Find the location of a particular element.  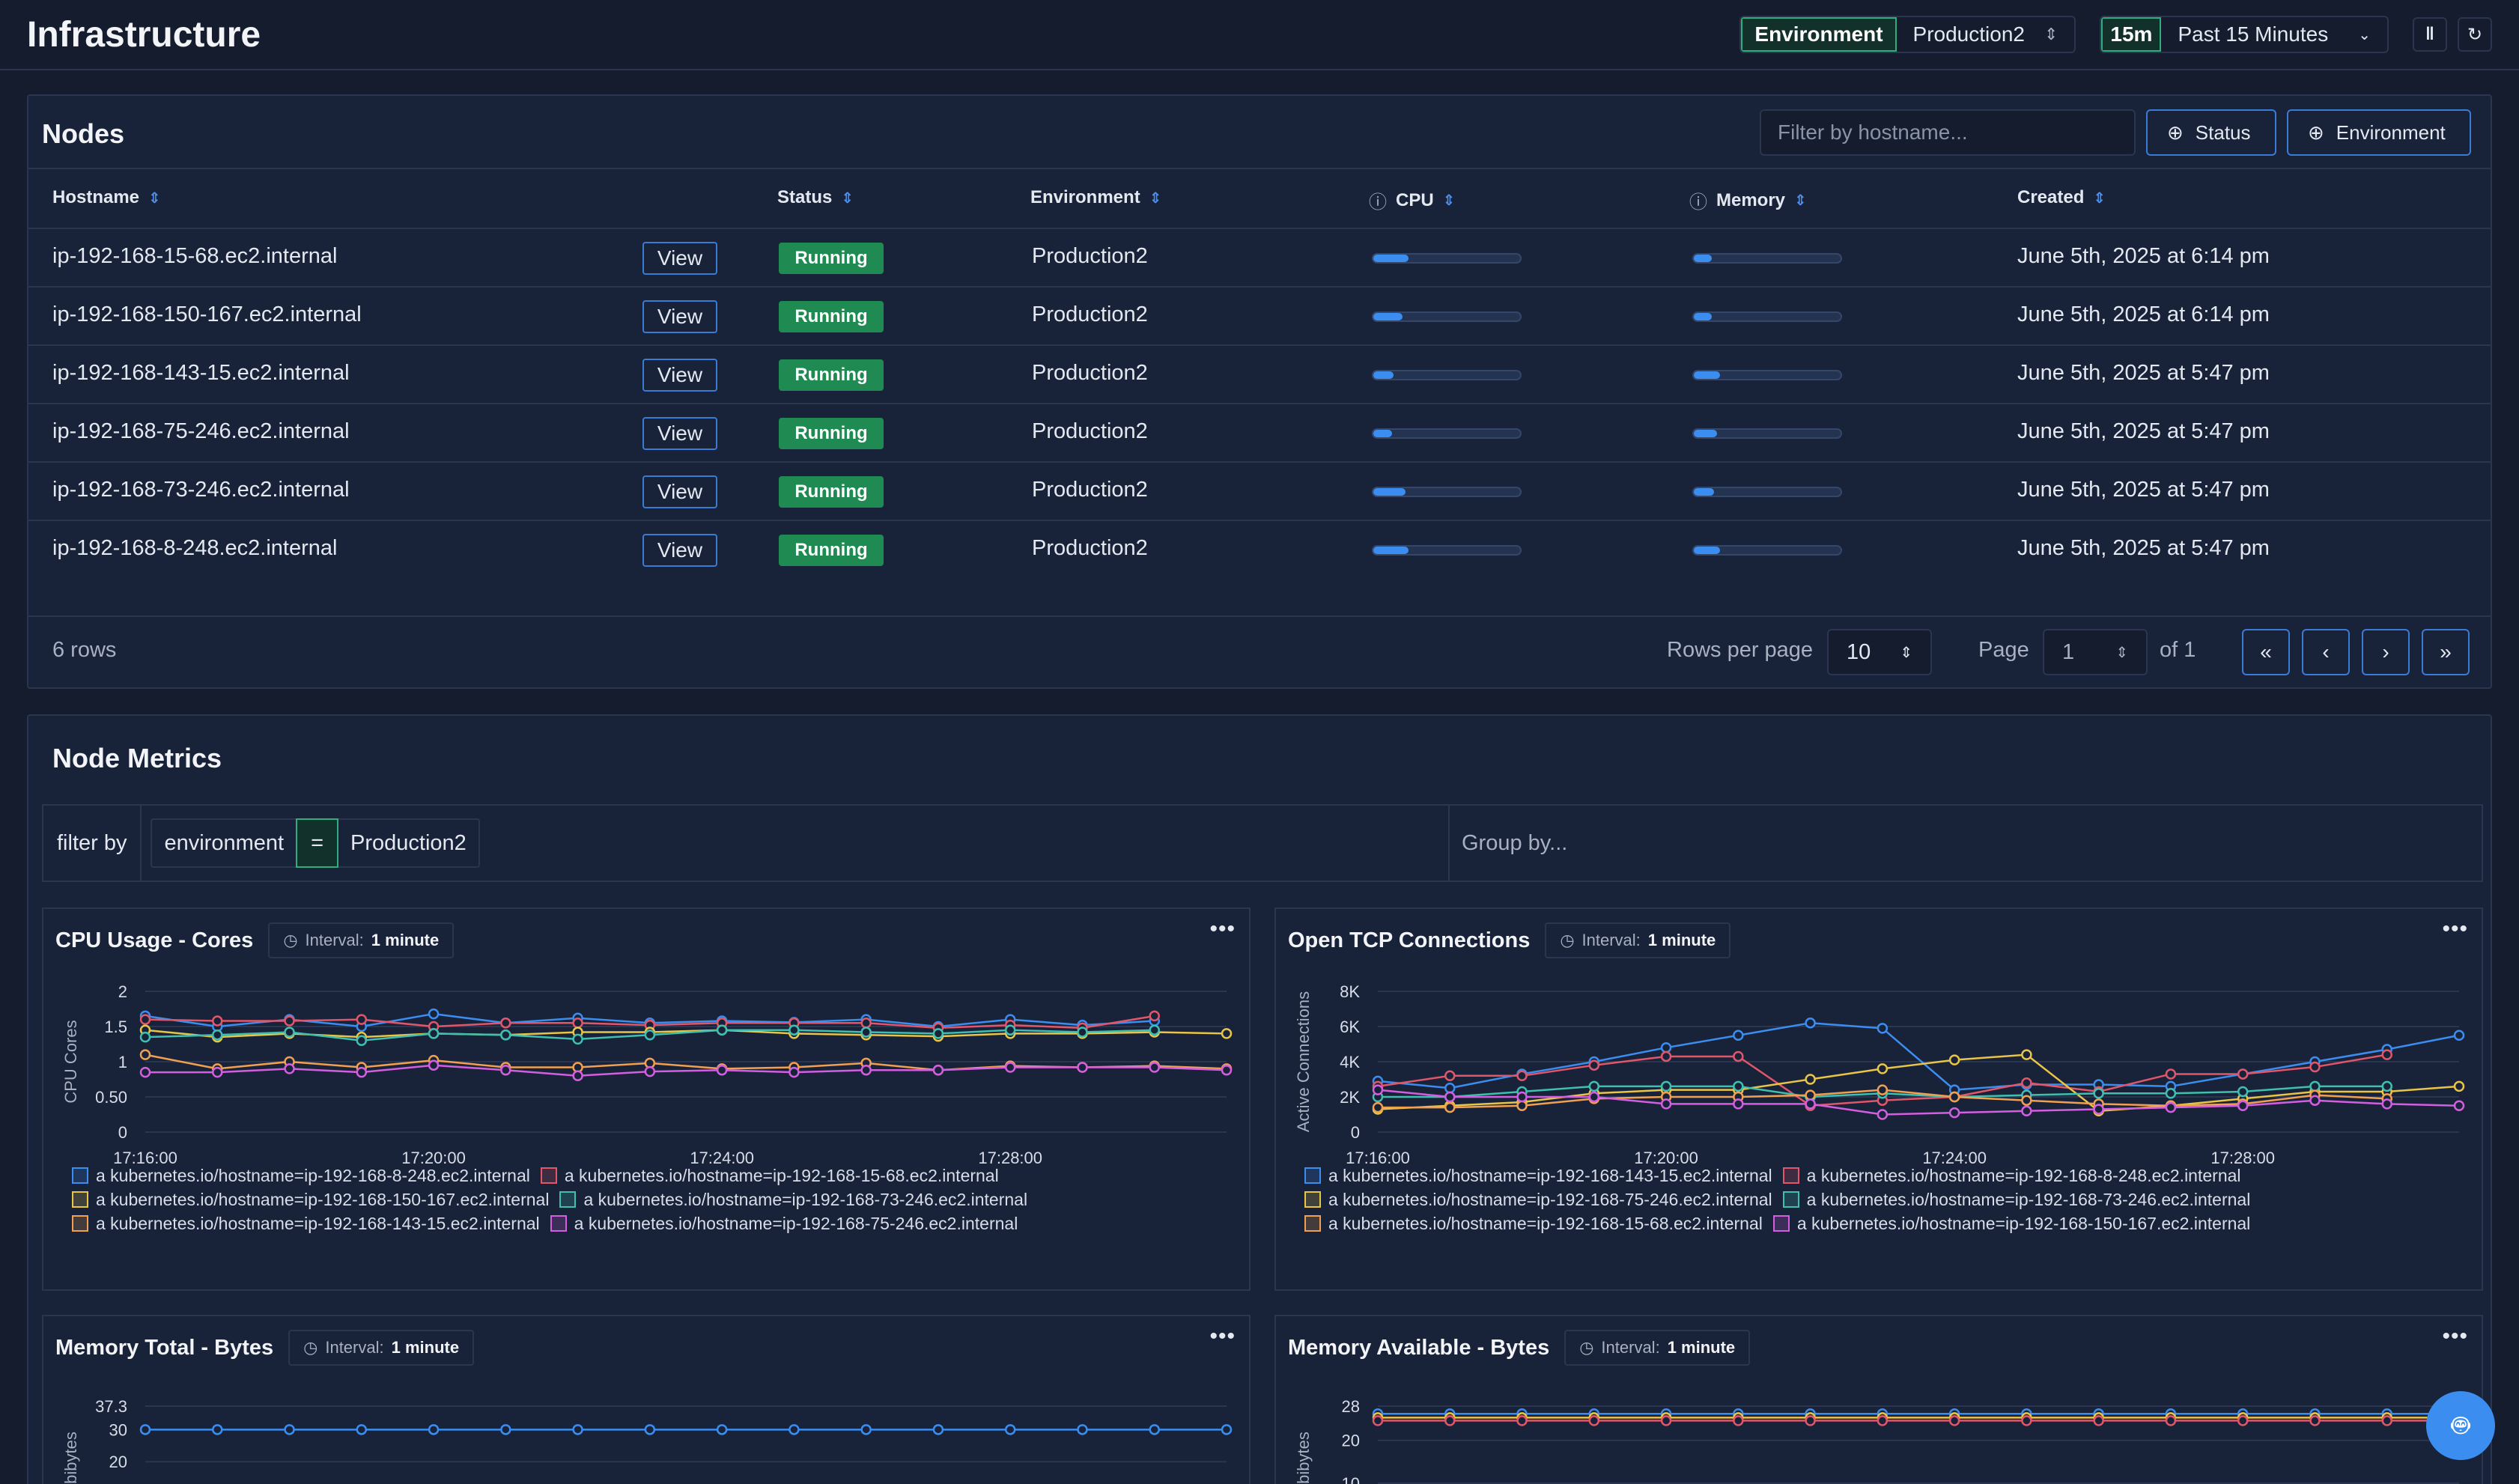

rows-per-page-select: 10 ⇕ is located at coordinates (1879, 652).